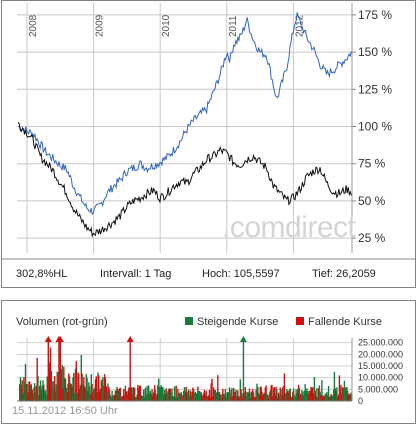 Image resolution: width=417 pixels, height=428 pixels. I want to click on volume-y-tick-label: 10.000.000, so click(380, 378).